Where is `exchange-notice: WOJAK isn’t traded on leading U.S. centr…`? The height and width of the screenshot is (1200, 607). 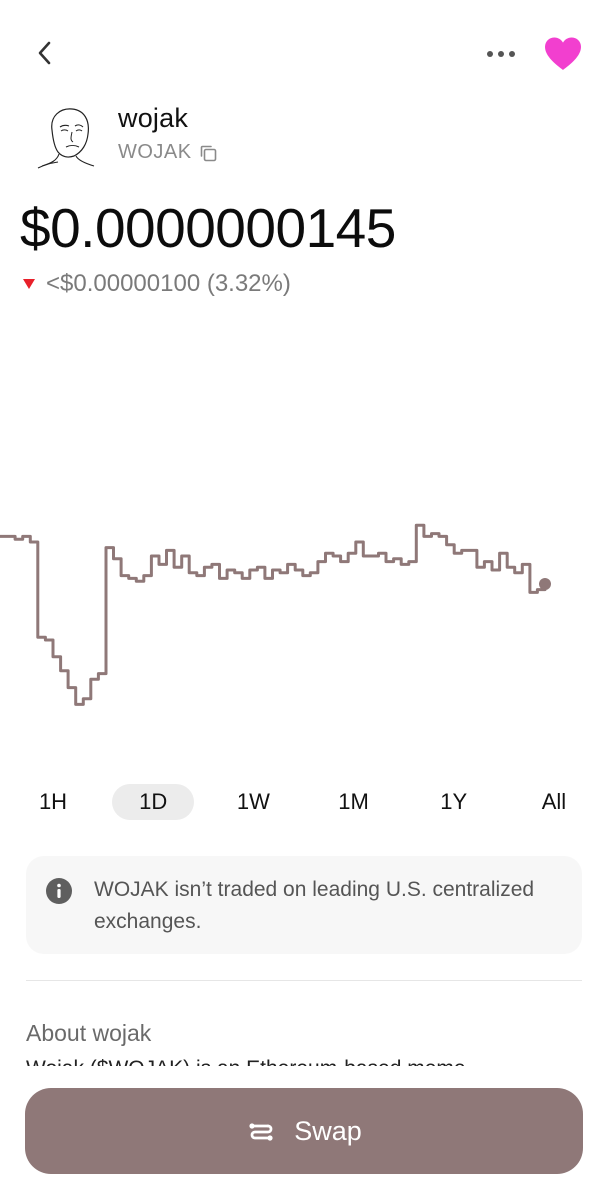
exchange-notice: WOJAK isn’t traded on leading U.S. centr… is located at coordinates (304, 905).